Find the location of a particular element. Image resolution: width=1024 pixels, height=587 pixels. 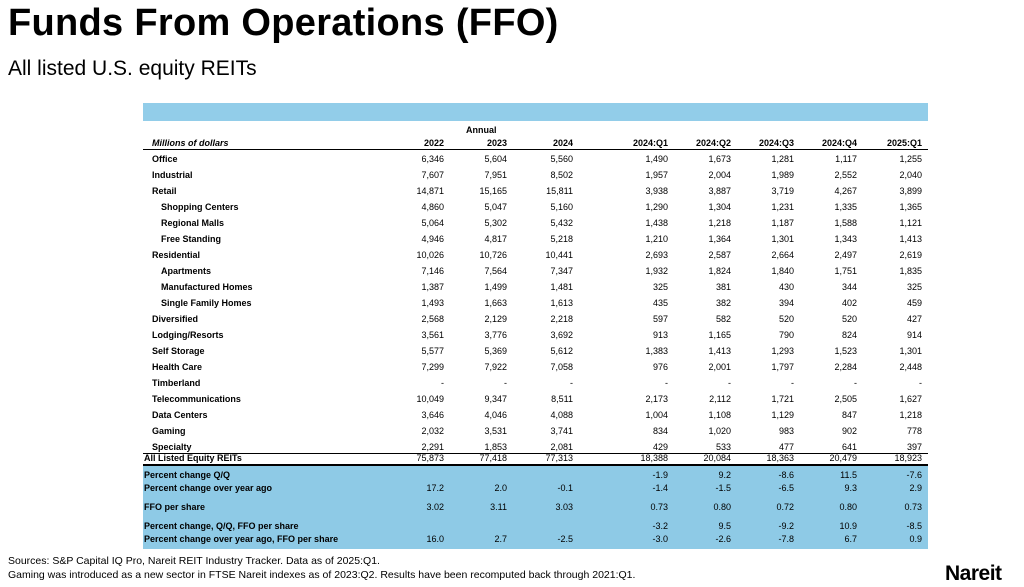

row-label: Retail is located at coordinates (164, 191).